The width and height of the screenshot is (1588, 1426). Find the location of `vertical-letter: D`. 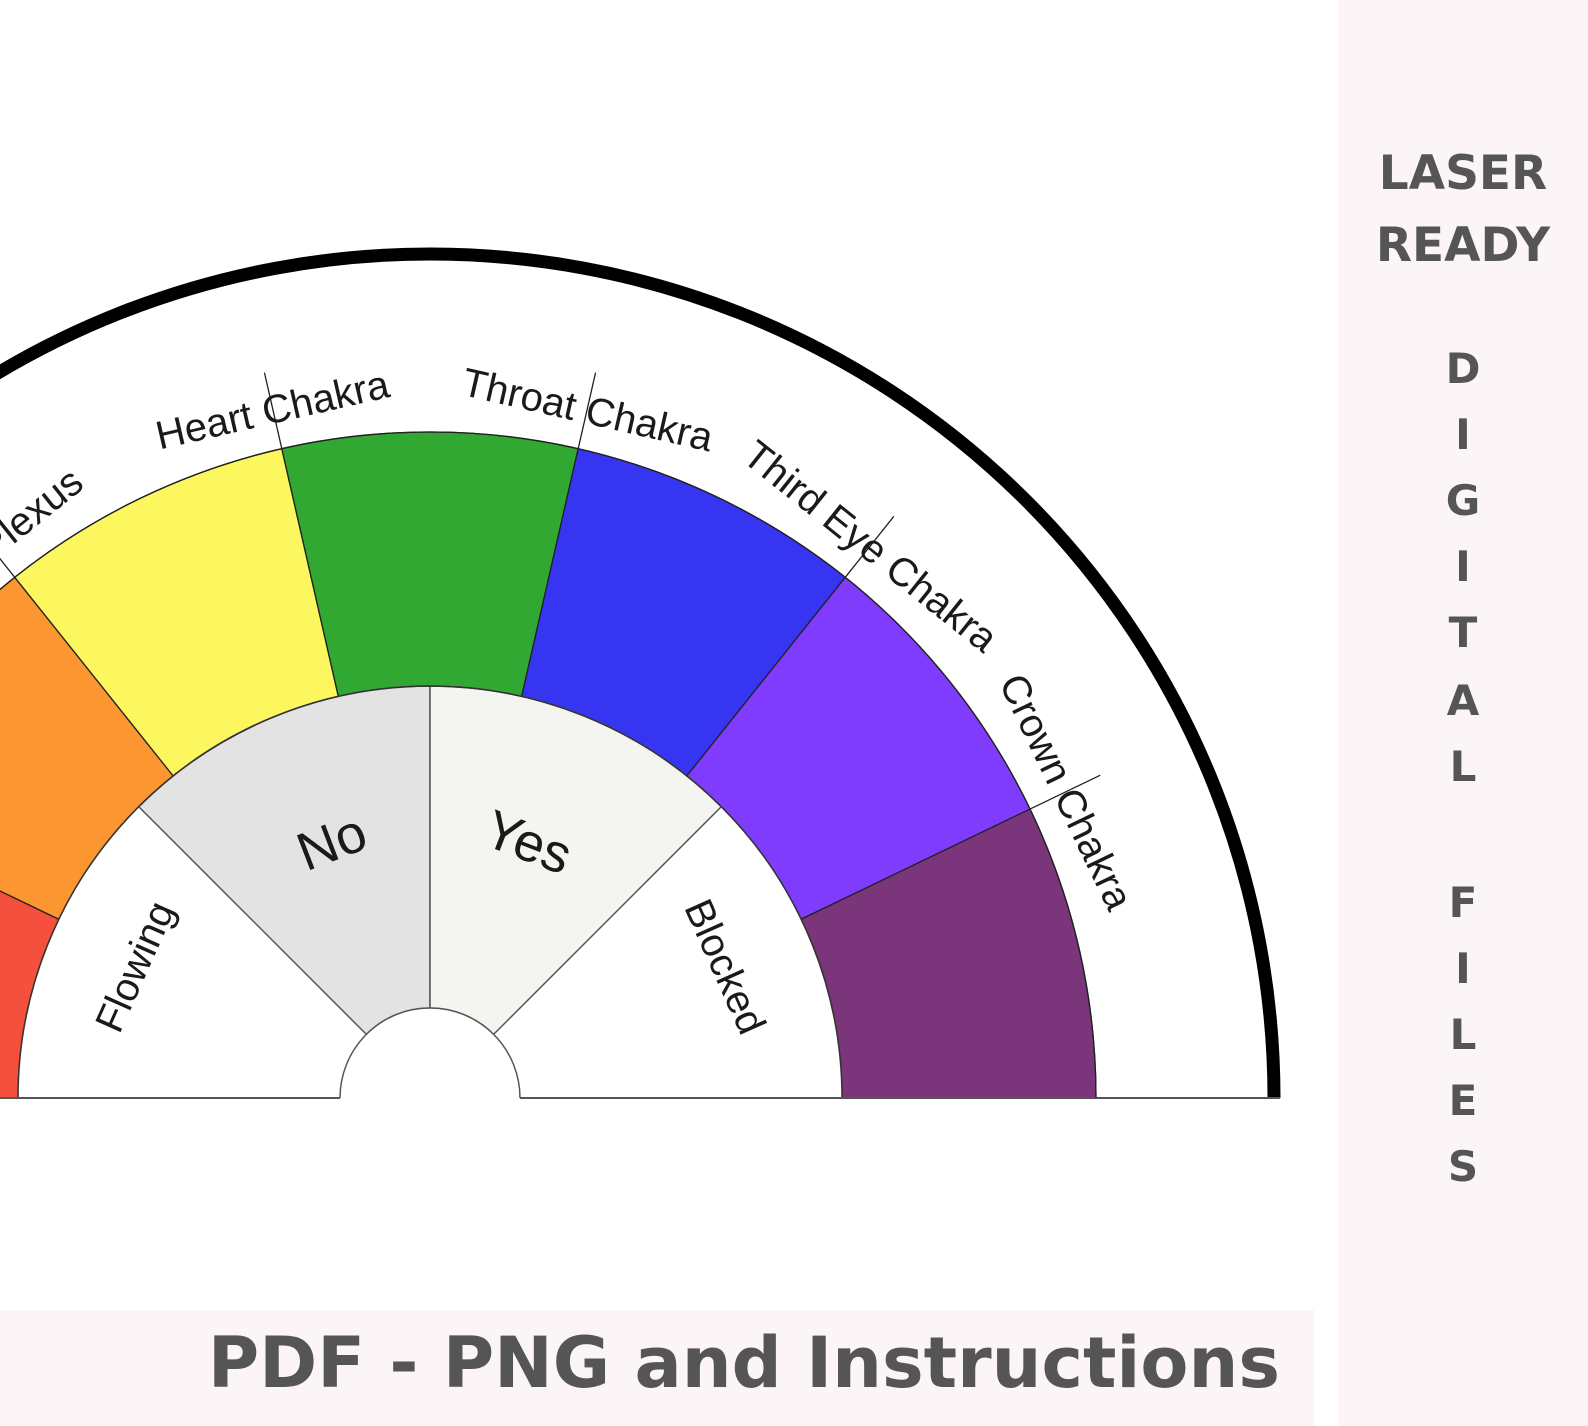

vertical-letter: D is located at coordinates (1463, 368).